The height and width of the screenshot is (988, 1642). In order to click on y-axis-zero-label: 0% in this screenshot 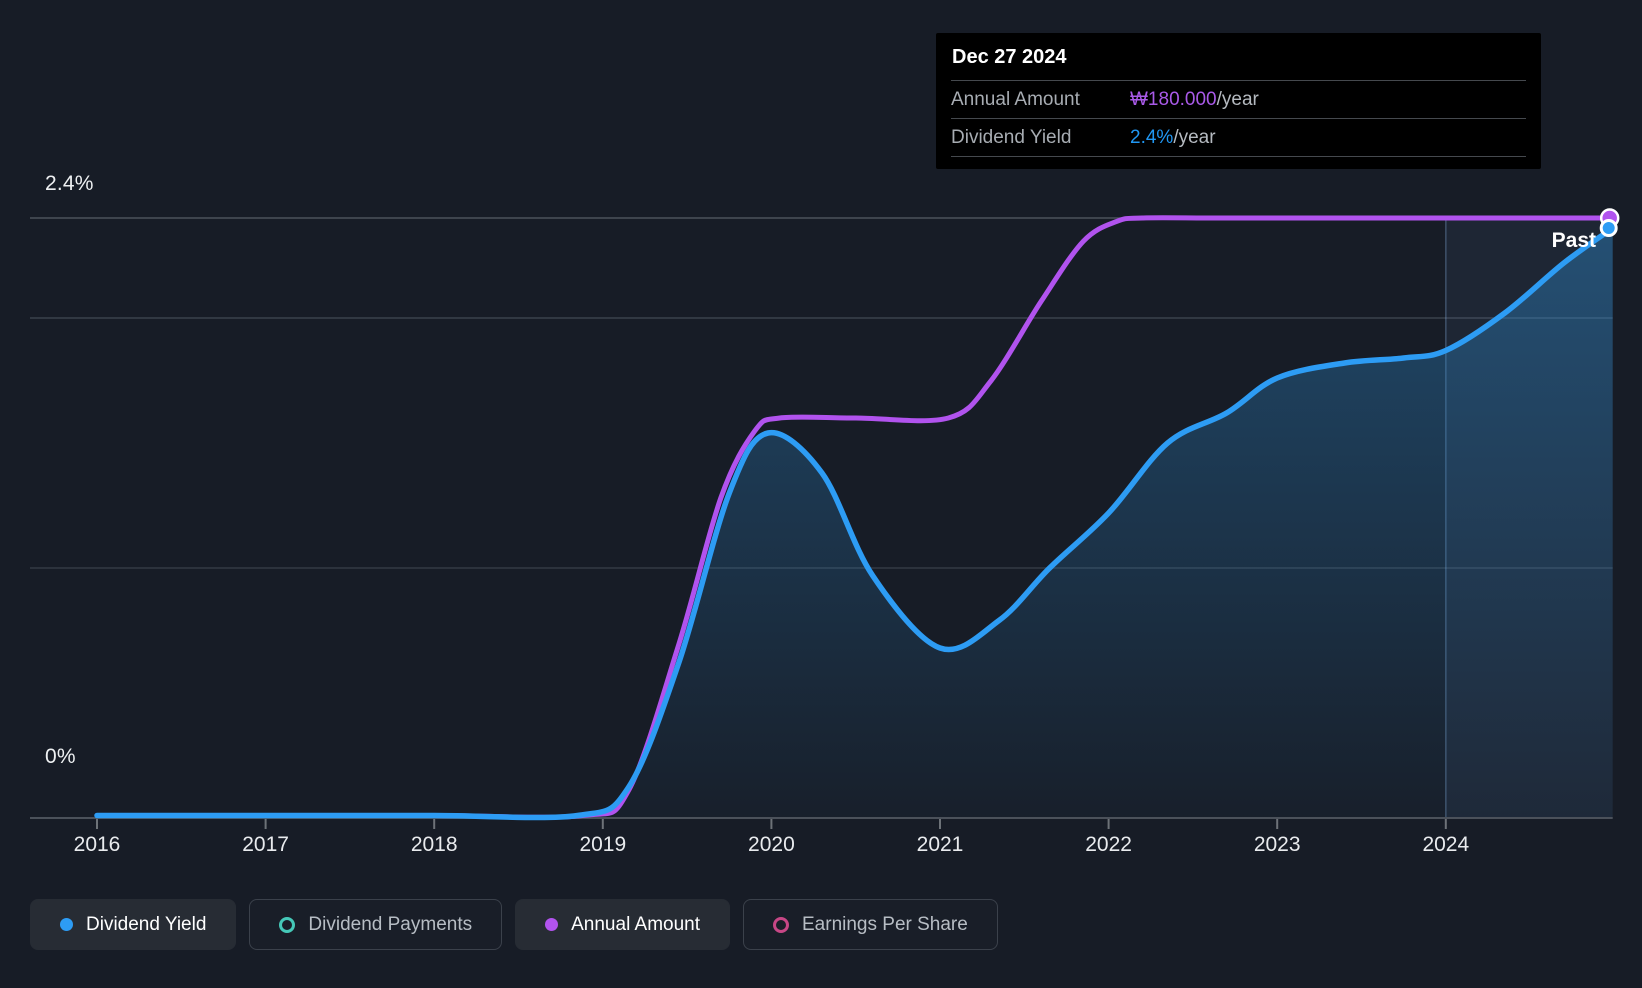, I will do `click(60, 756)`.